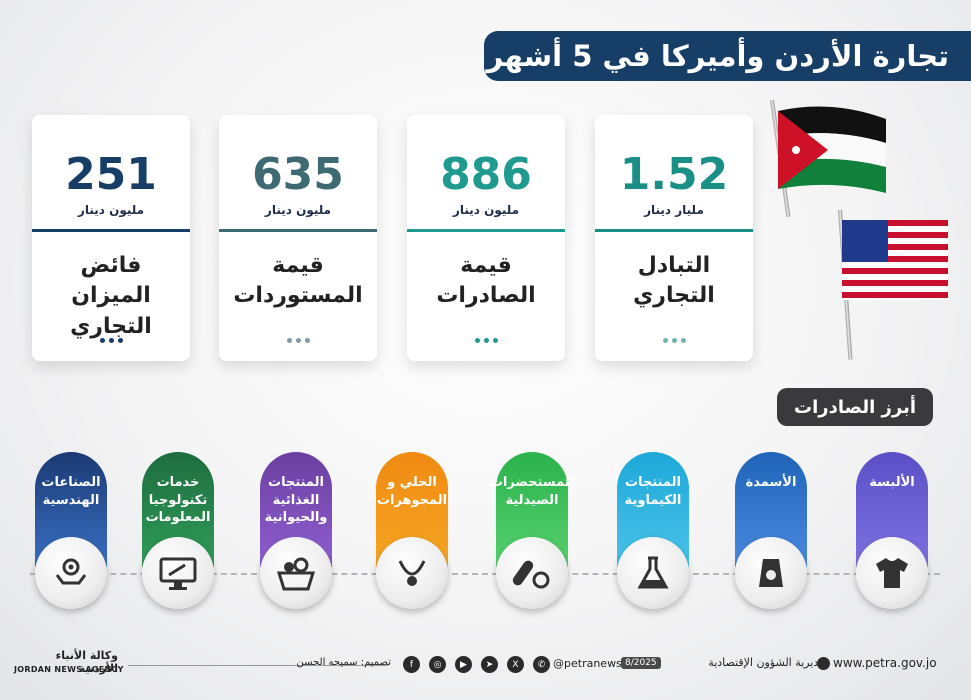  What do you see at coordinates (69, 669) in the screenshot?
I see `agency-name-en: JORDAN NEWS AGENCY` at bounding box center [69, 669].